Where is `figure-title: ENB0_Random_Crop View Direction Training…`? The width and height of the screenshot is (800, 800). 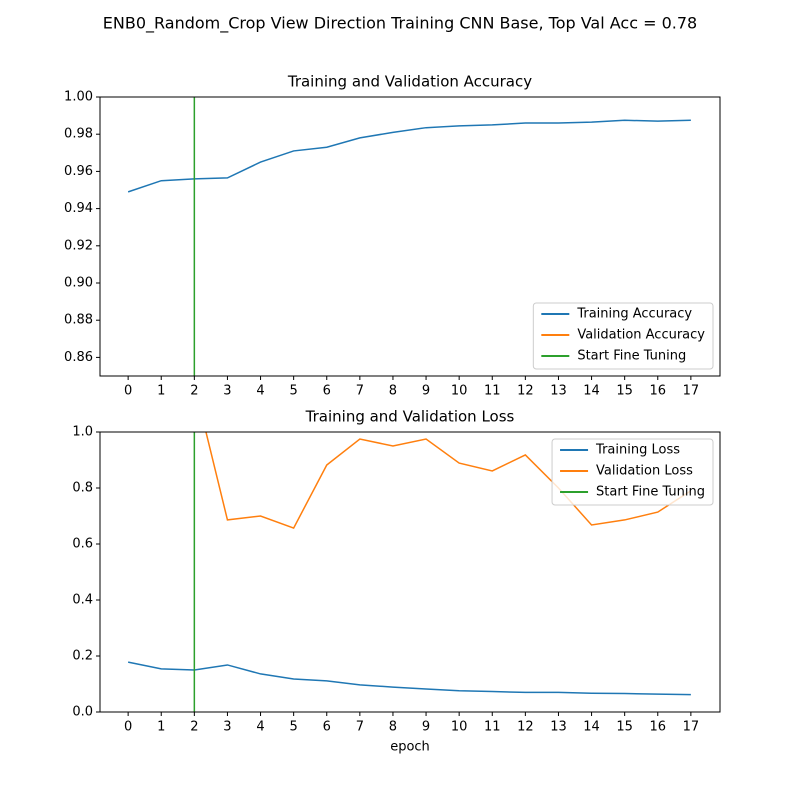
figure-title: ENB0_Random_Crop View Direction Training… is located at coordinates (400, 24).